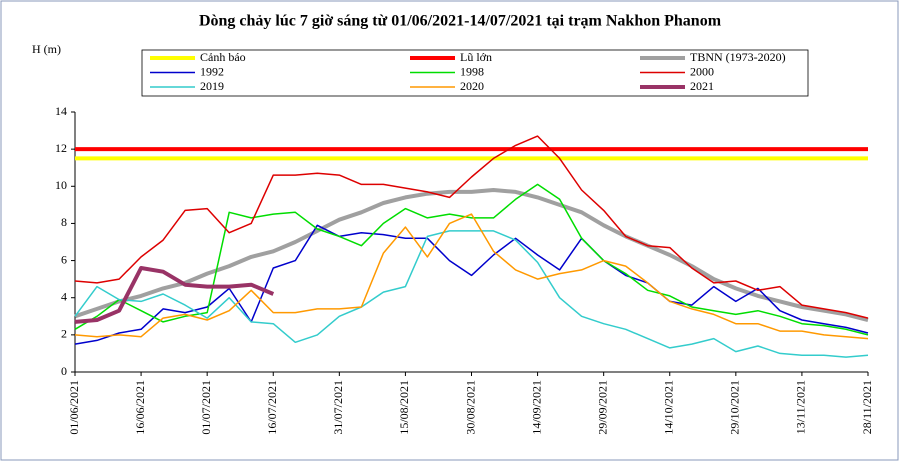 The image size is (899, 461). Describe the element at coordinates (212, 86) in the screenshot. I see `legend-label: 2019` at that location.